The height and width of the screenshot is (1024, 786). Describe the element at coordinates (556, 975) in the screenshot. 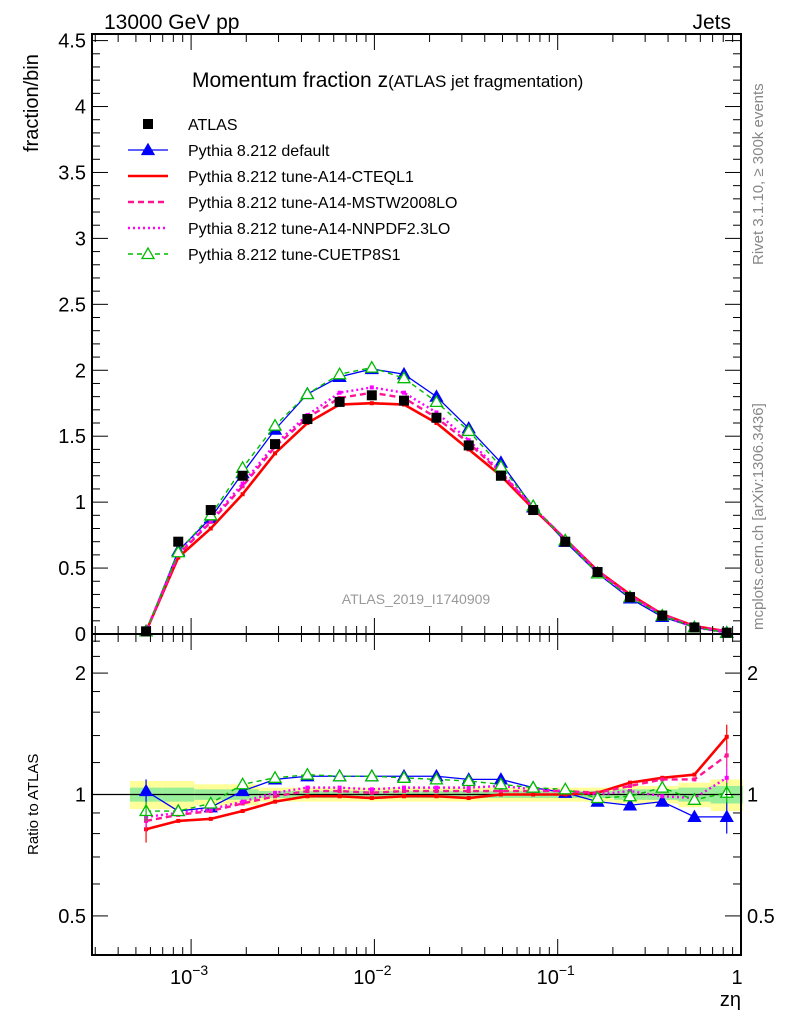

I see `x-tick-label: 10⁻¹` at that location.